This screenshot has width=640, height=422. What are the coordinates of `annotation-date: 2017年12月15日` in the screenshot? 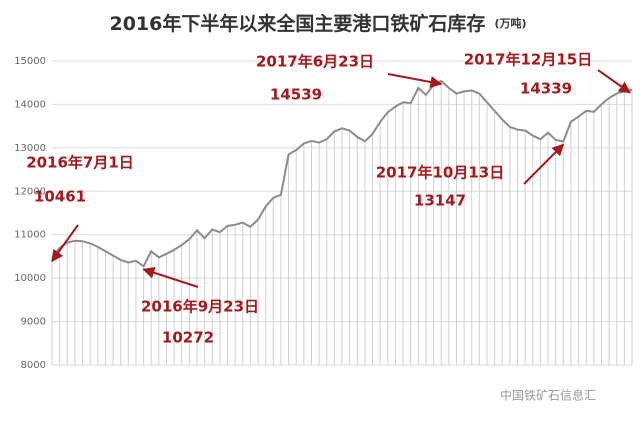 It's located at (528, 60).